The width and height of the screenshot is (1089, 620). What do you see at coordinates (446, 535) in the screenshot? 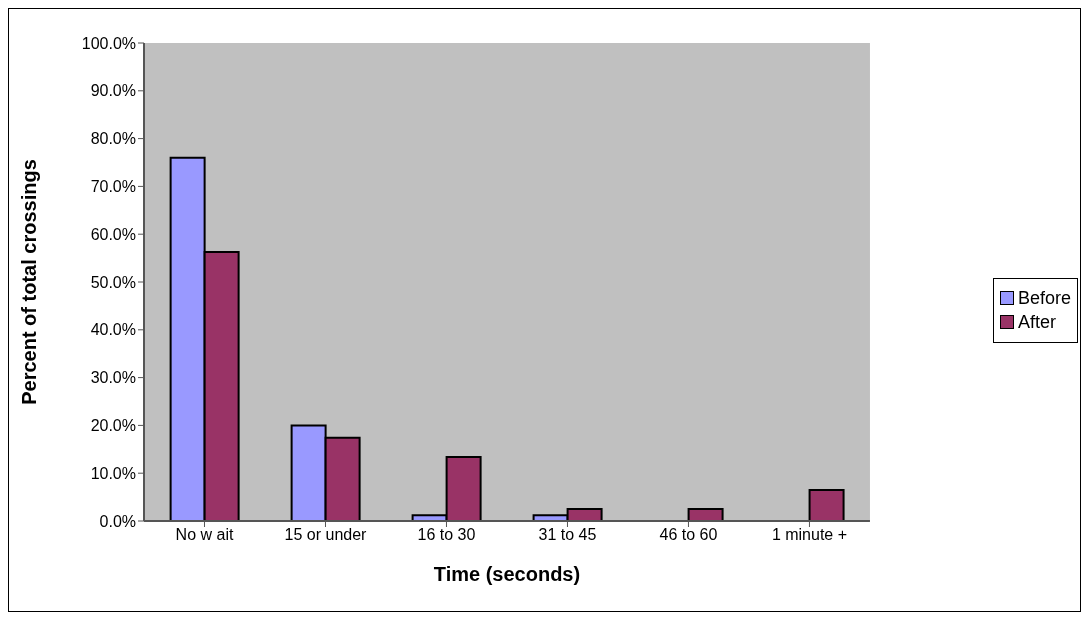
I see `x-tick-label: 16 to 30` at bounding box center [446, 535].